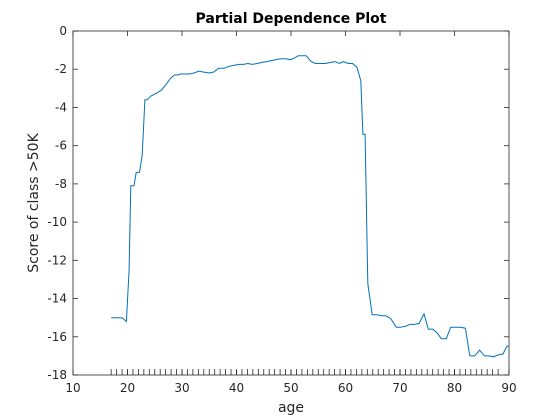  Describe the element at coordinates (61, 69) in the screenshot. I see `y-tick-label: -2` at that location.